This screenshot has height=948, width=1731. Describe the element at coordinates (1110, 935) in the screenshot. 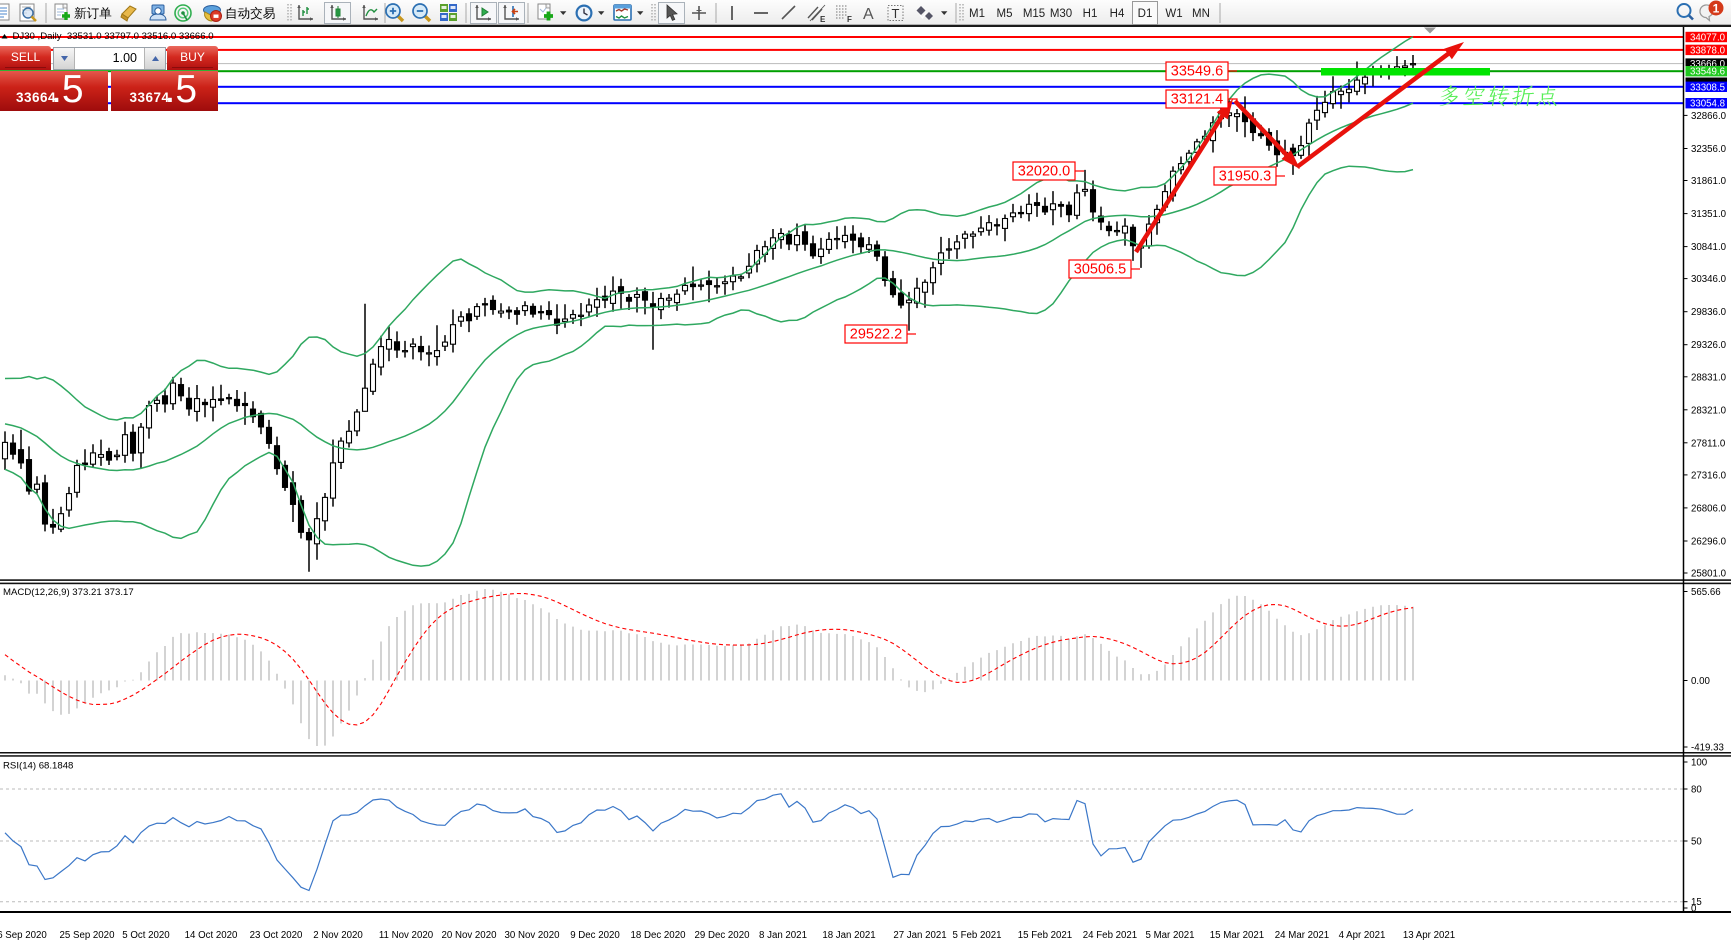

I see `svg-text: 24 Feb 2021` at that location.